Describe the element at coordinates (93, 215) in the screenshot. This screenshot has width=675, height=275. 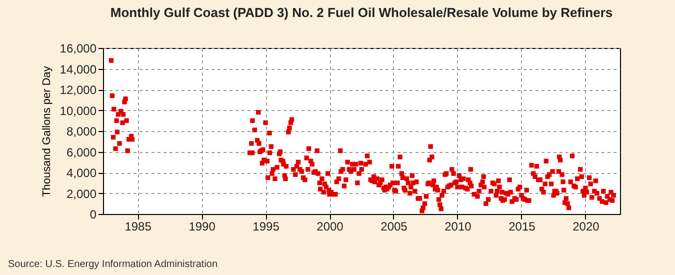
I see `y-tick-label: 0` at that location.